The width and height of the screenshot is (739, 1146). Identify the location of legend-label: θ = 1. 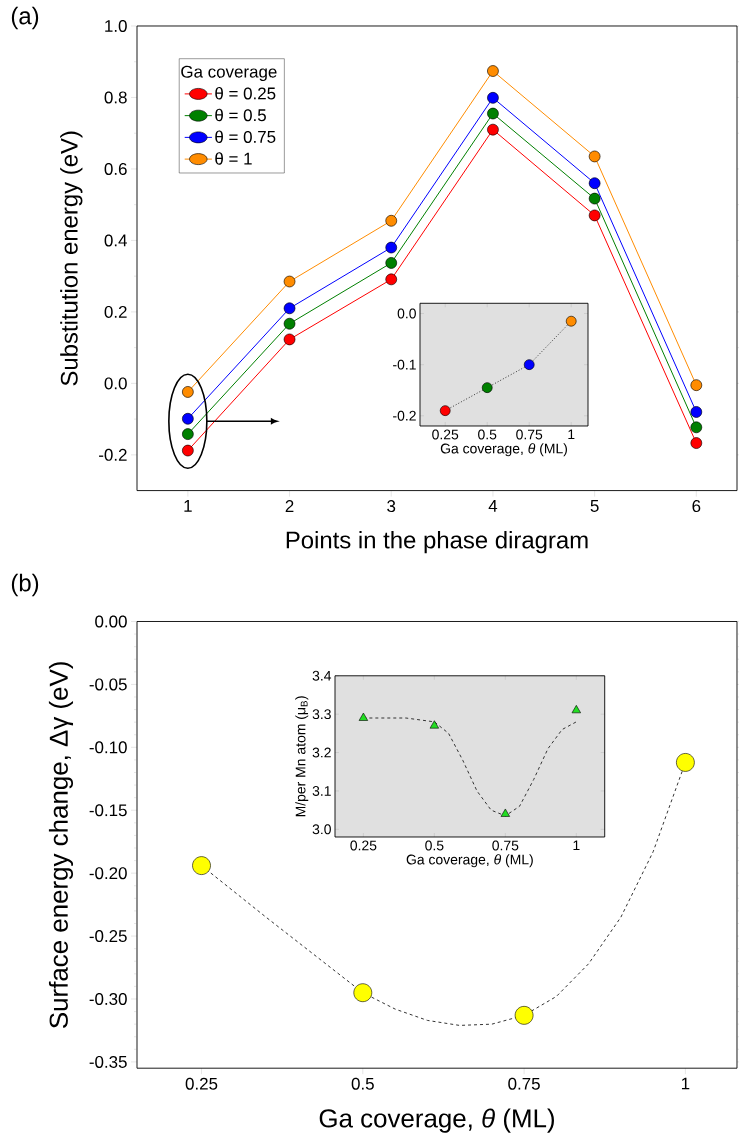
(233, 158).